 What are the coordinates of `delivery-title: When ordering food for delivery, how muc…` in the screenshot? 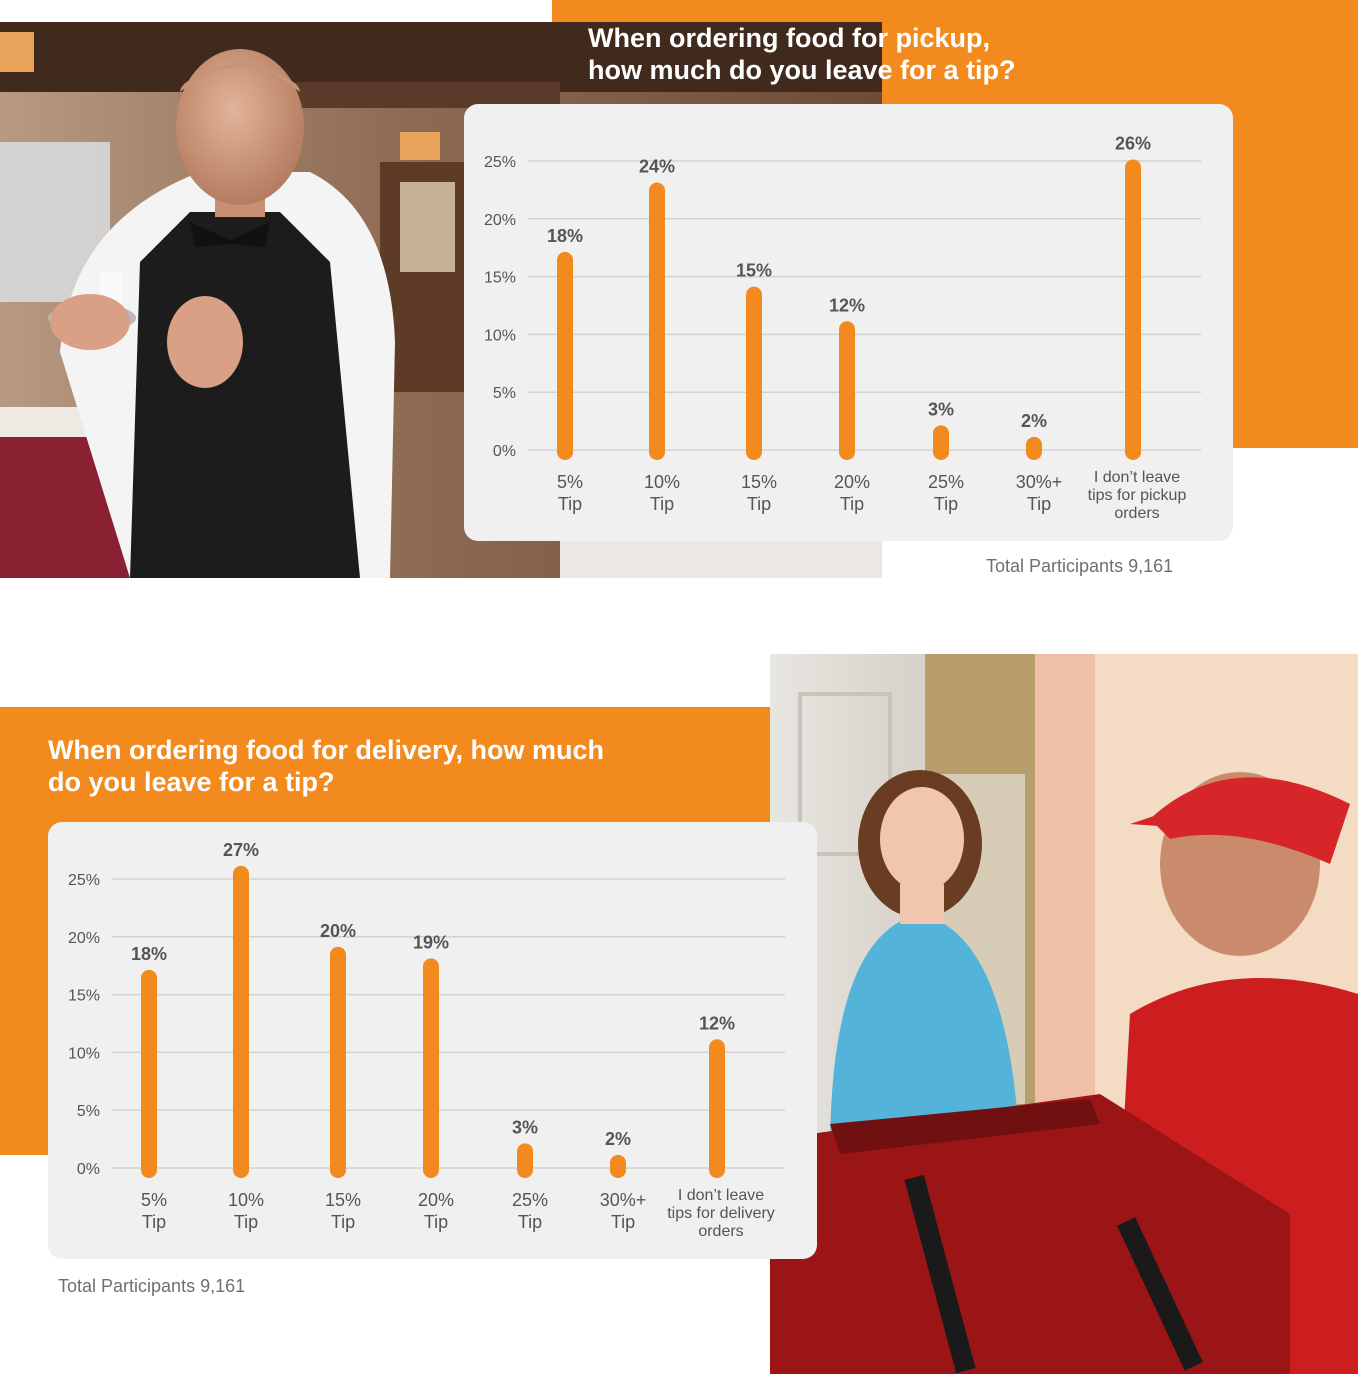 It's located at (326, 766).